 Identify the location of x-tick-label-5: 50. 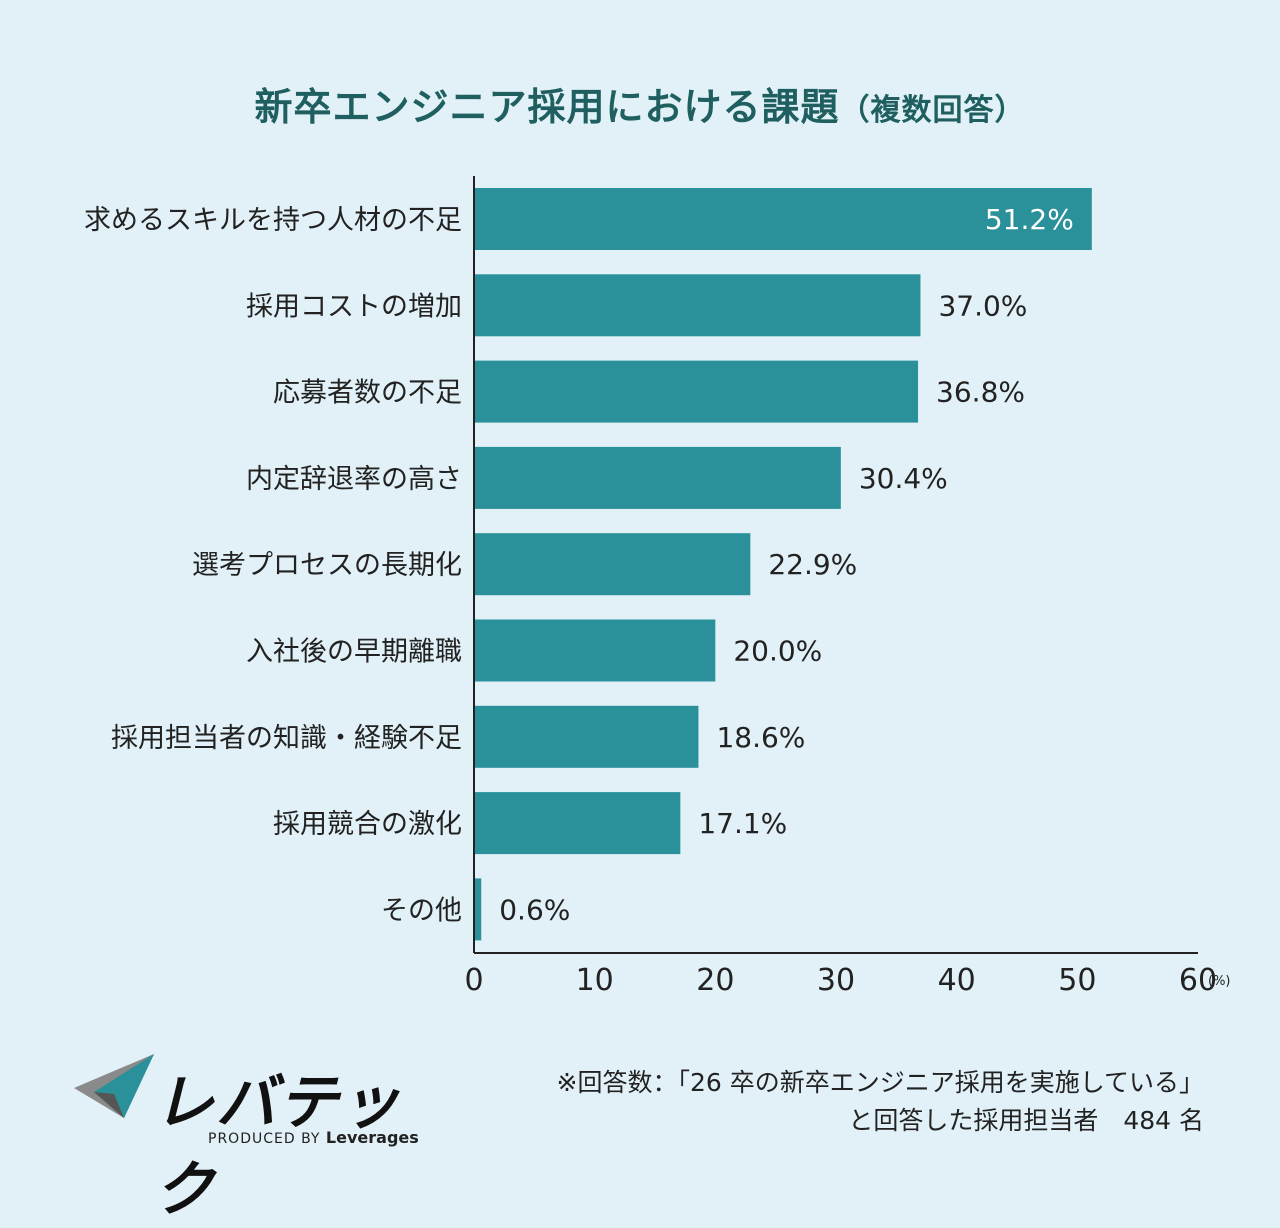
(1077, 980).